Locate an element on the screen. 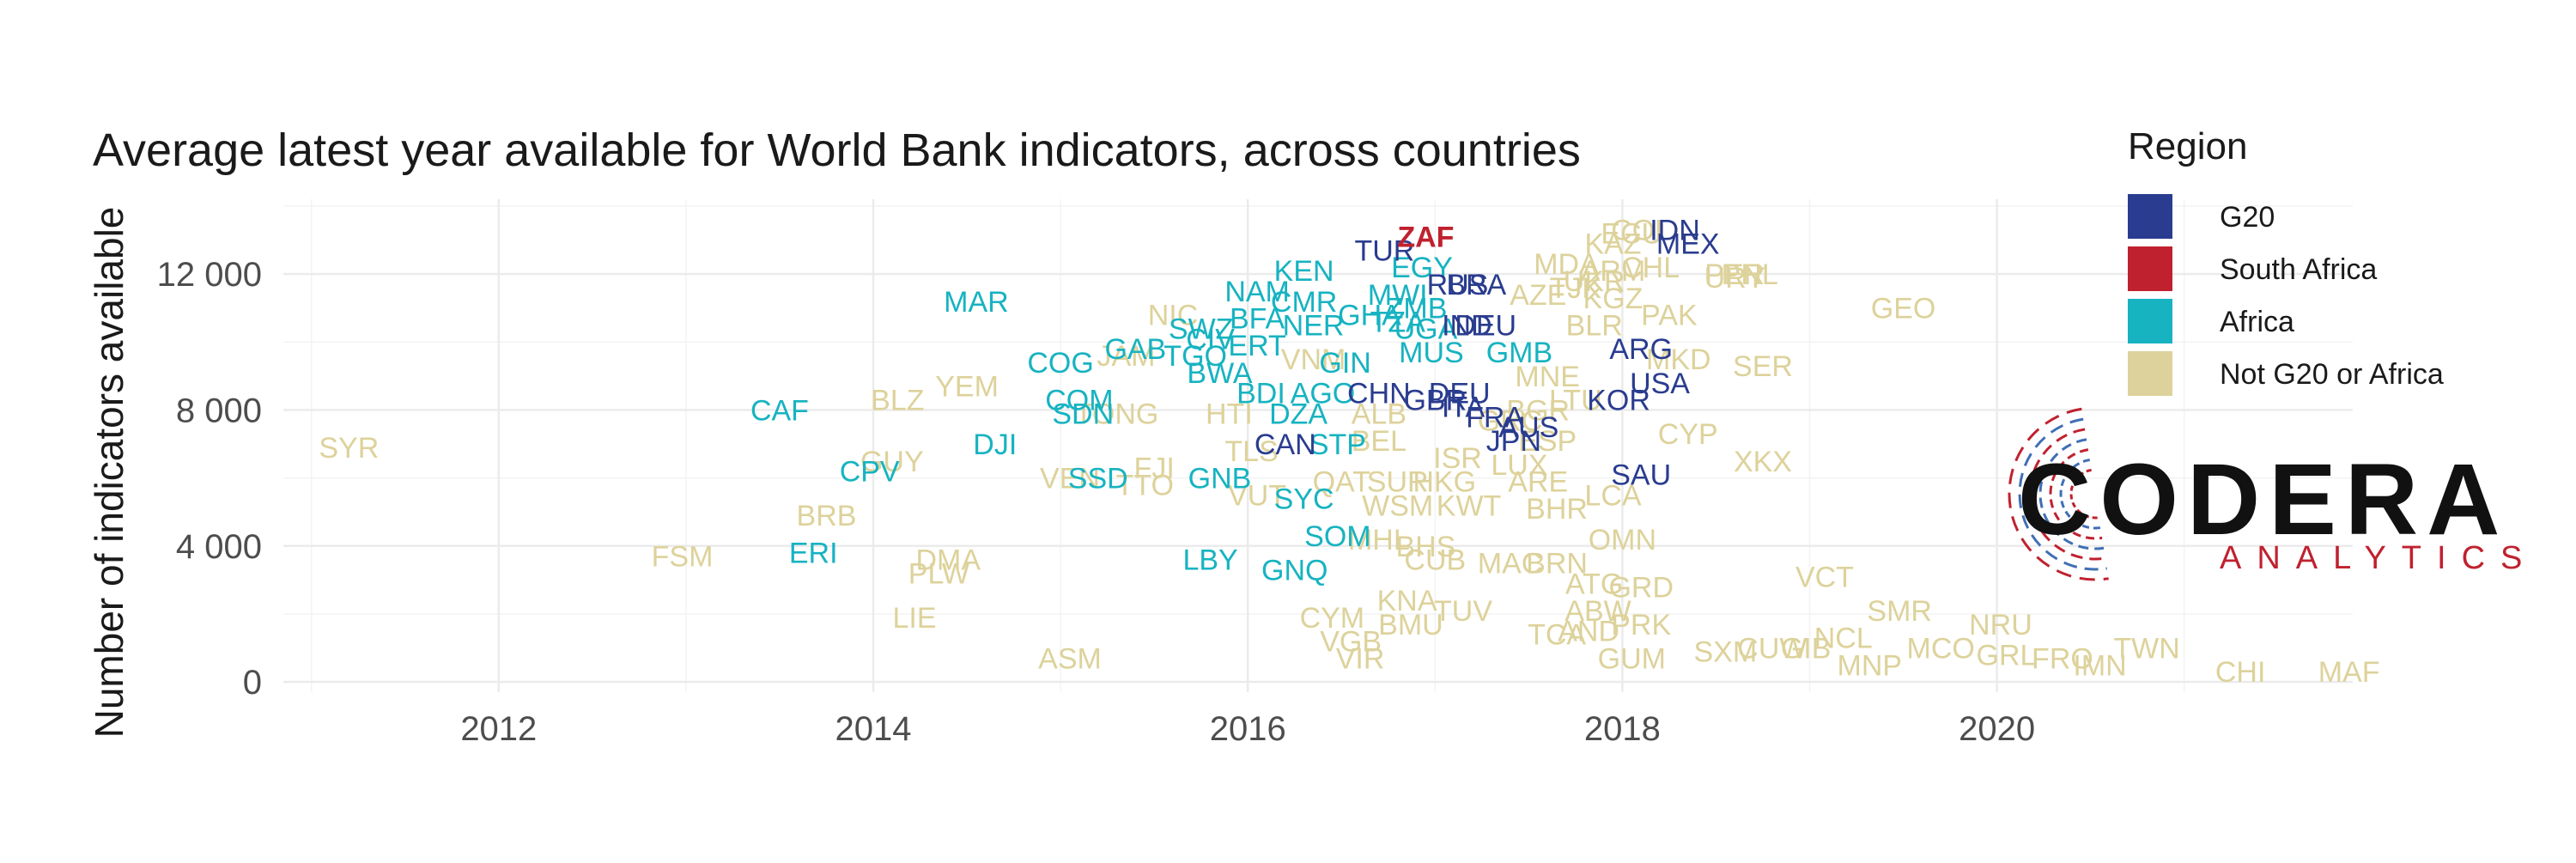  point-label-can: CAN is located at coordinates (1286, 444).